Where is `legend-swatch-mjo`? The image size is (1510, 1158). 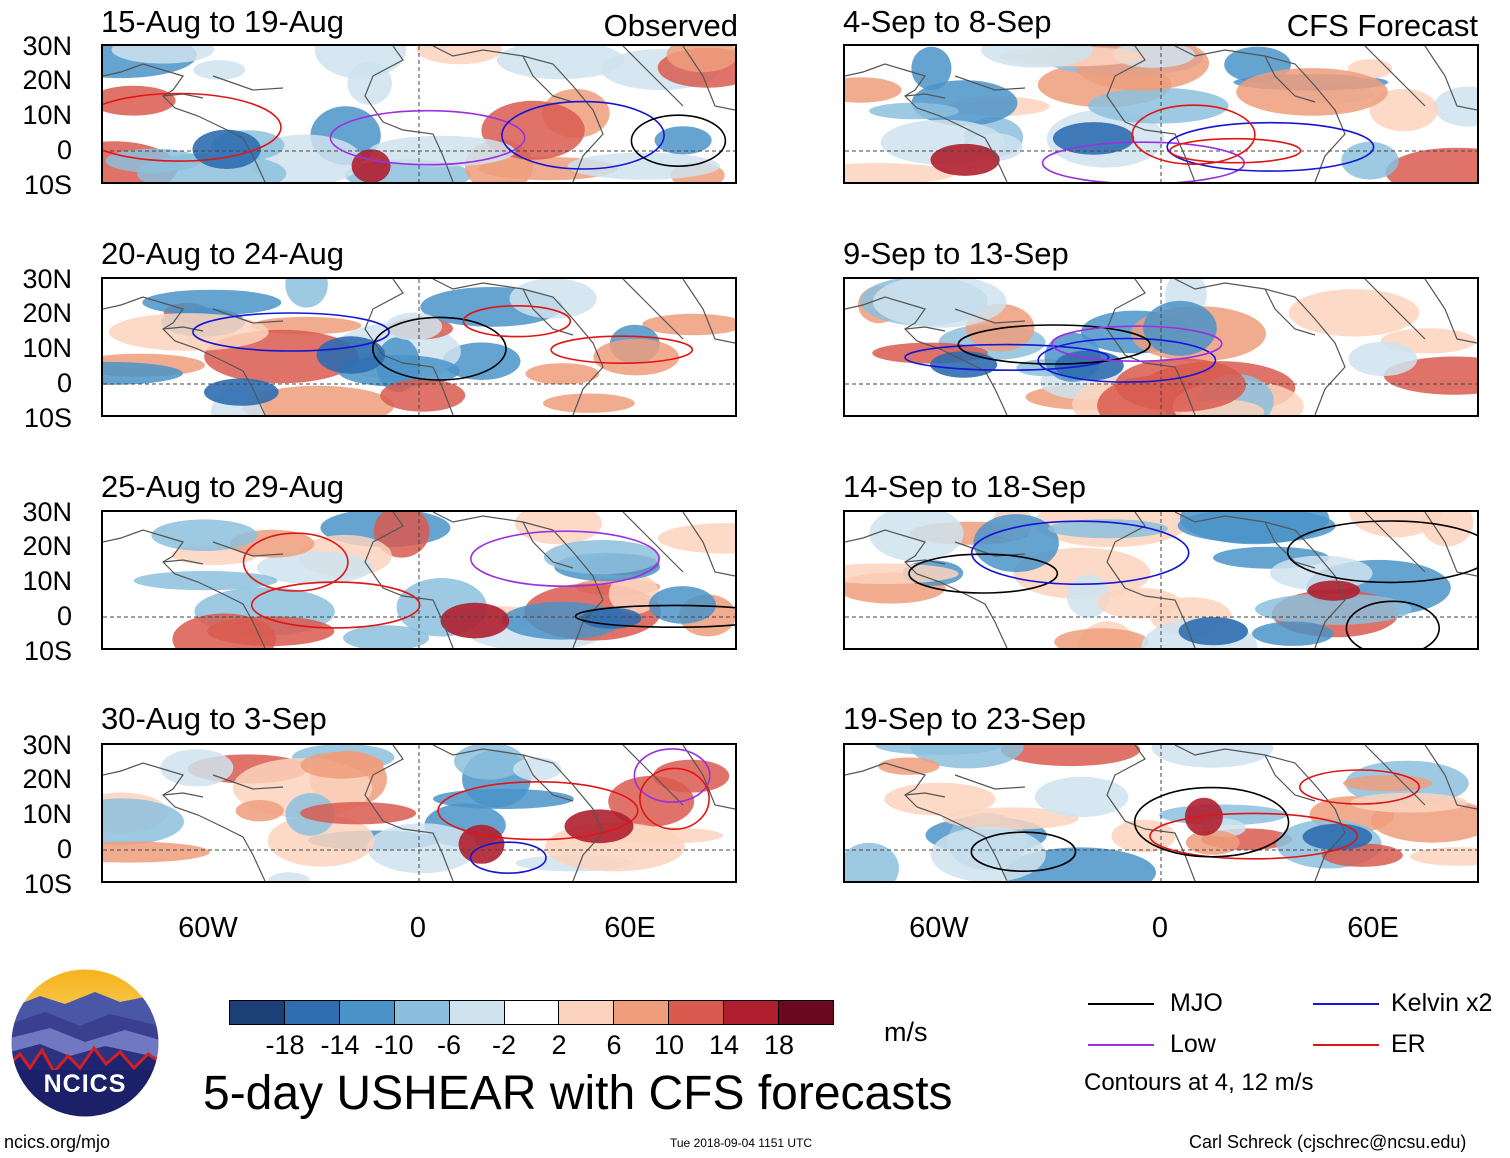 legend-swatch-mjo is located at coordinates (1121, 1004).